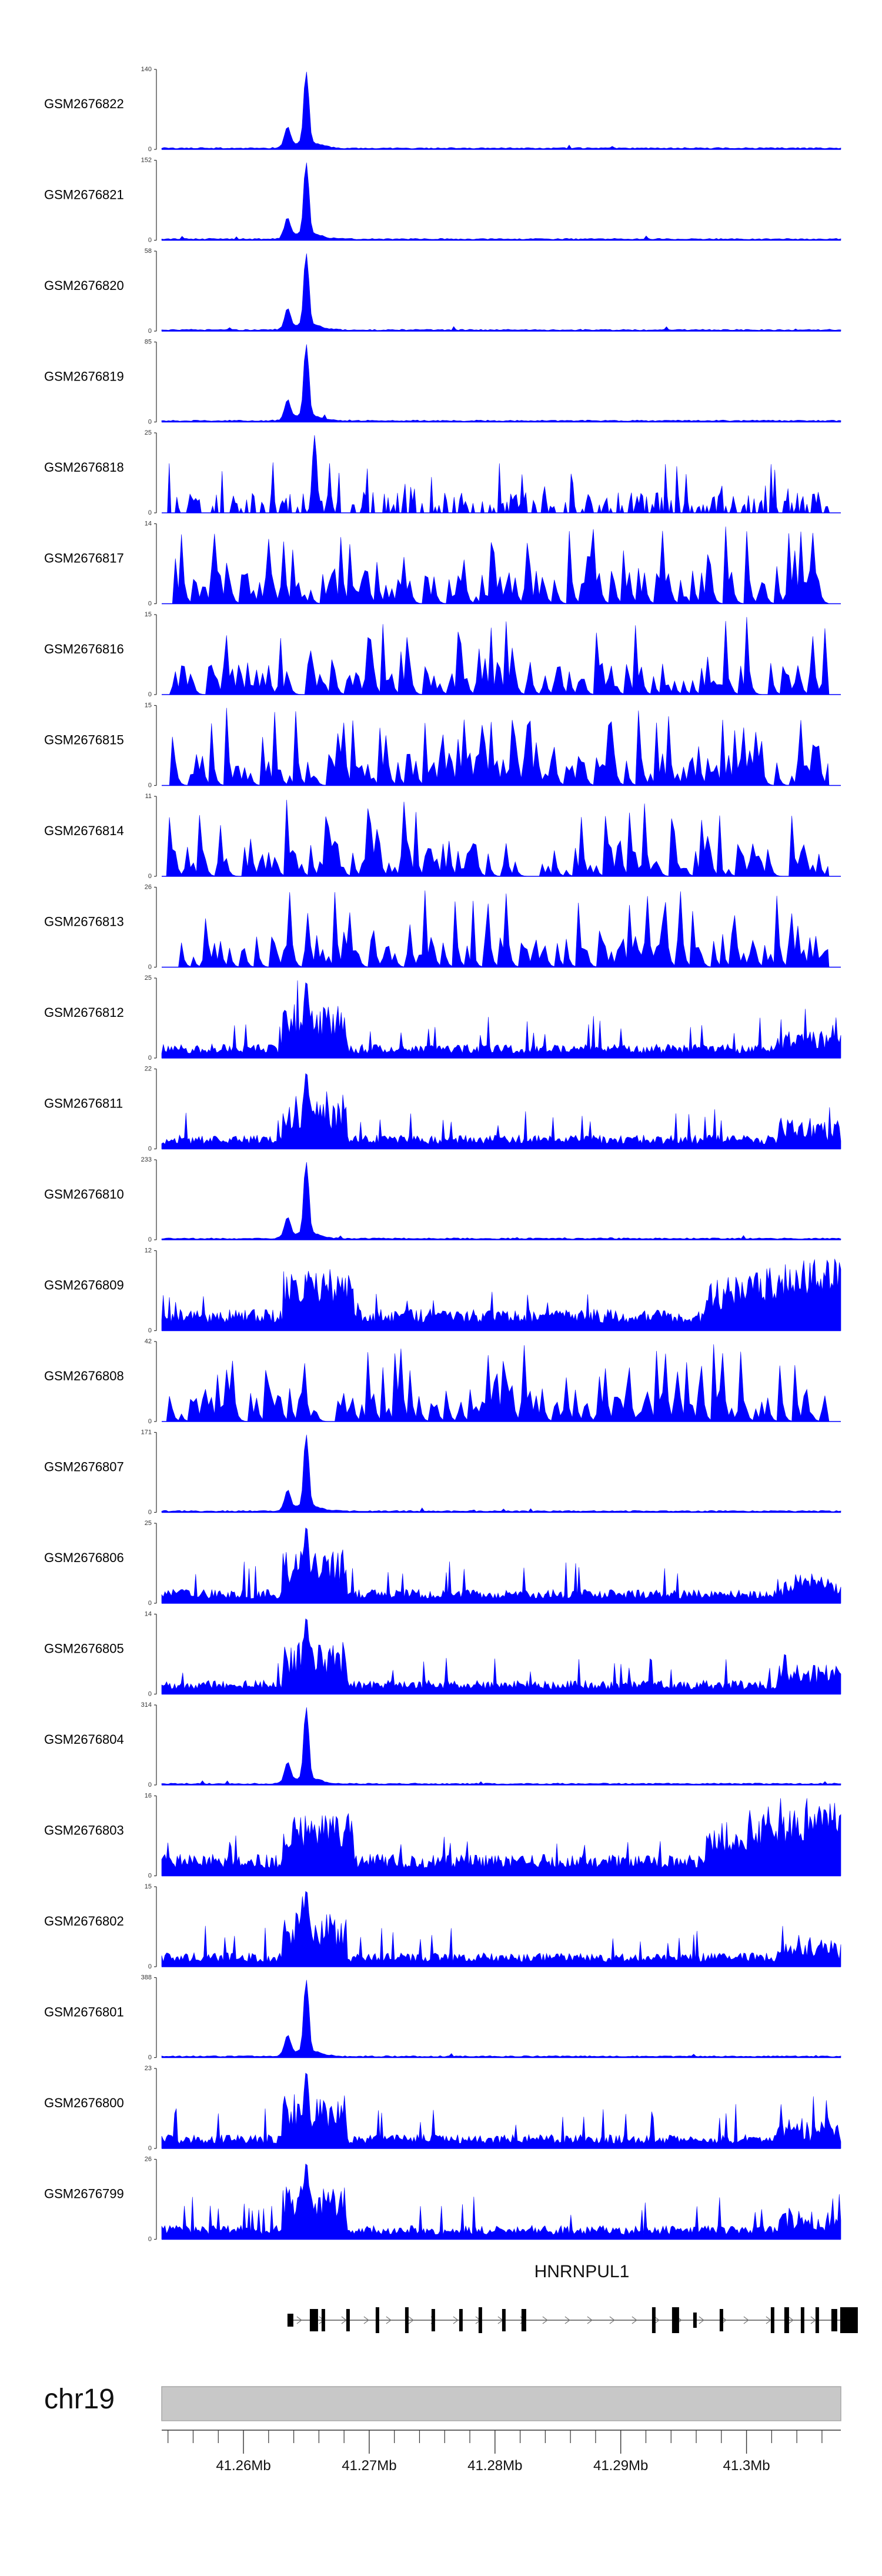 The width and height of the screenshot is (882, 2576). What do you see at coordinates (146, 1432) in the screenshot?
I see `track-ymax-label: 171` at bounding box center [146, 1432].